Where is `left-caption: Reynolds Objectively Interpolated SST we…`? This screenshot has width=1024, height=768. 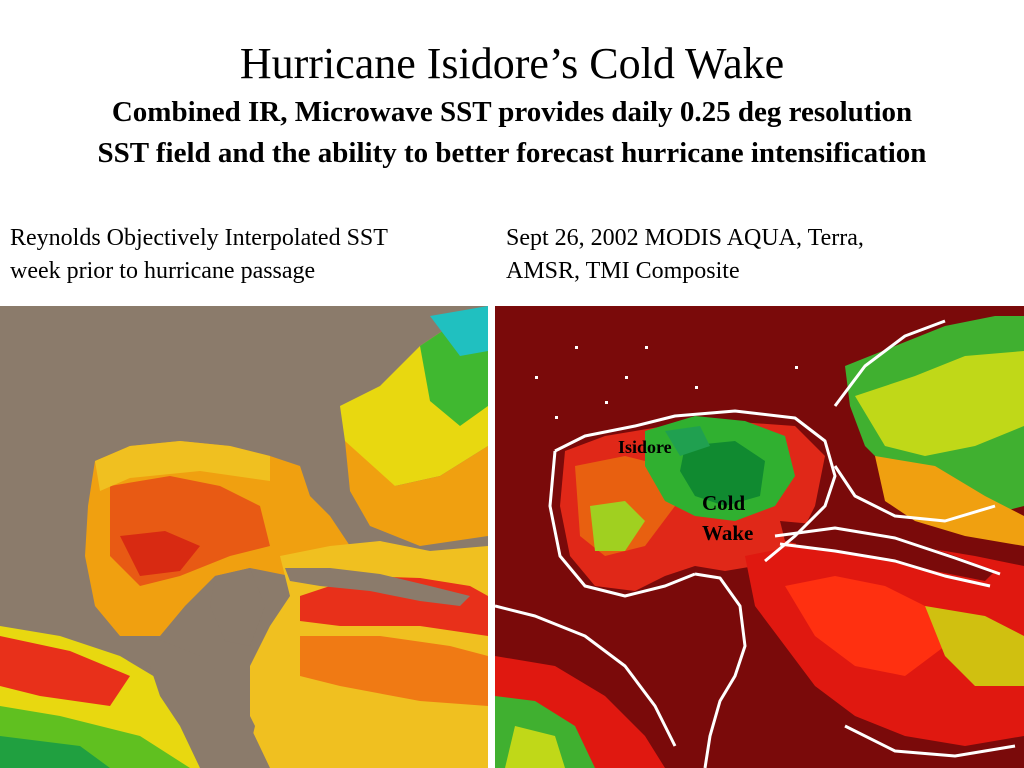
left-caption: Reynolds Objectively Interpolated SST we… is located at coordinates (245, 255).